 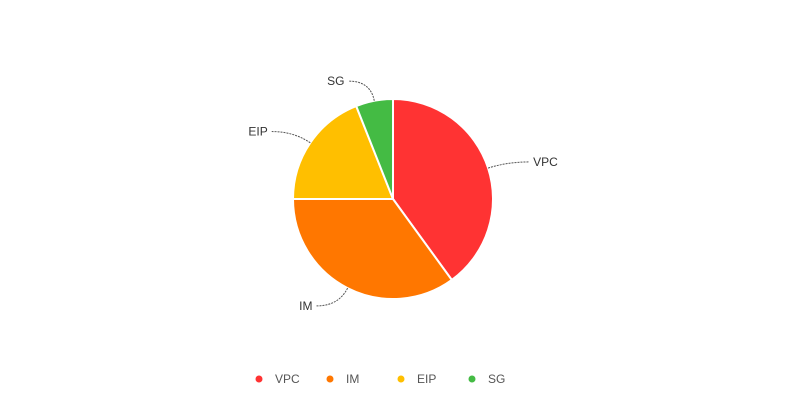 What do you see at coordinates (472, 379) in the screenshot?
I see `legend-marker-sg` at bounding box center [472, 379].